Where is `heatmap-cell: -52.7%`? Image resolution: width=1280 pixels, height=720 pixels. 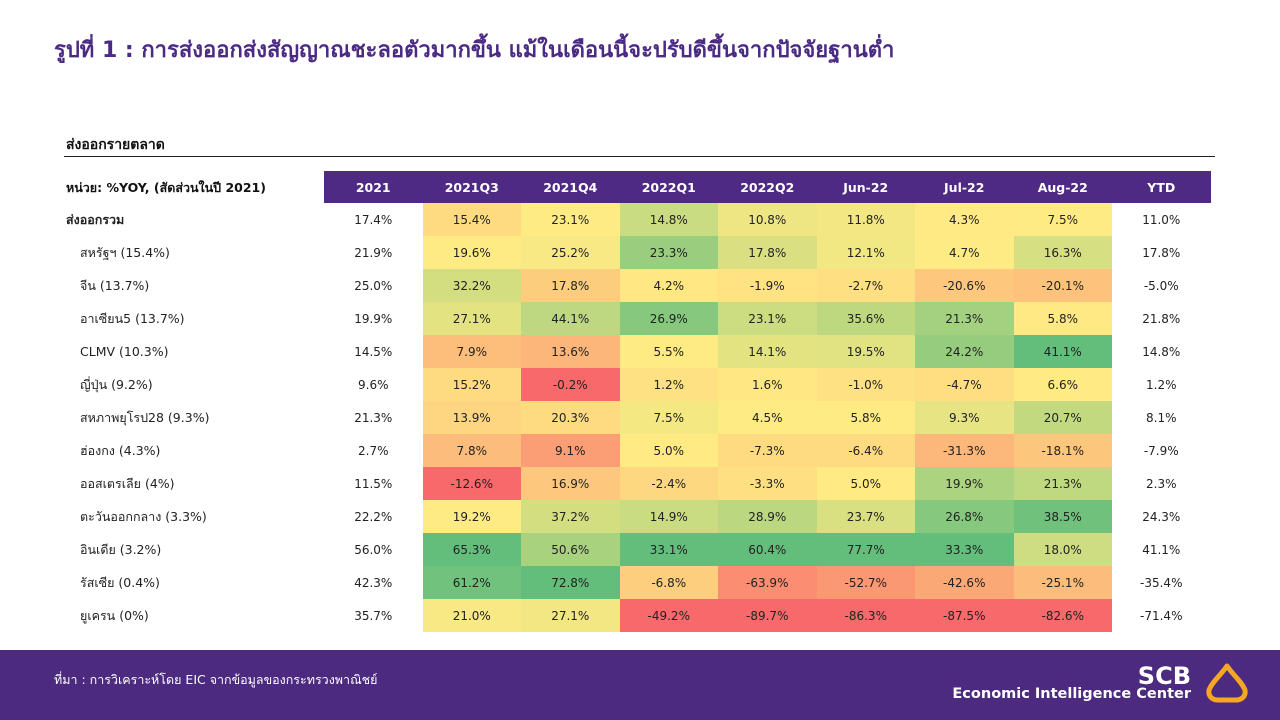 heatmap-cell: -52.7% is located at coordinates (865, 582).